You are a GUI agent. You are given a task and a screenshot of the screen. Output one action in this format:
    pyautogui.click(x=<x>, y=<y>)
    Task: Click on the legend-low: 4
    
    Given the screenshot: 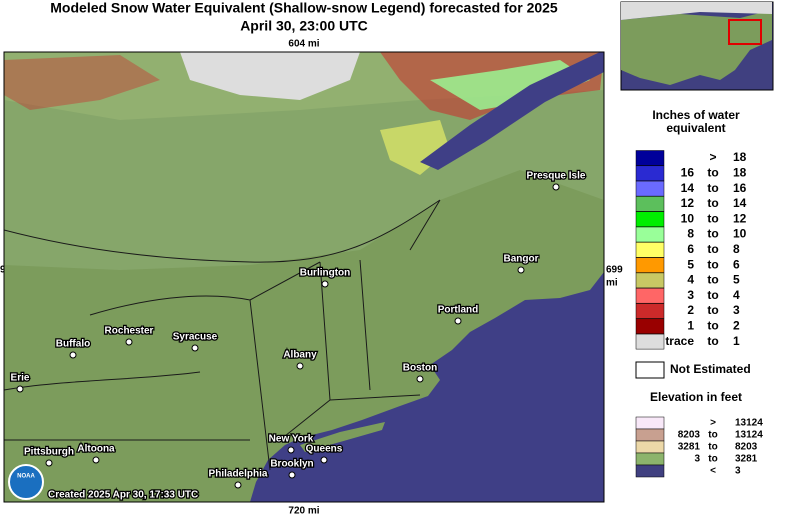 What is the action you would take?
    pyautogui.click(x=690, y=280)
    